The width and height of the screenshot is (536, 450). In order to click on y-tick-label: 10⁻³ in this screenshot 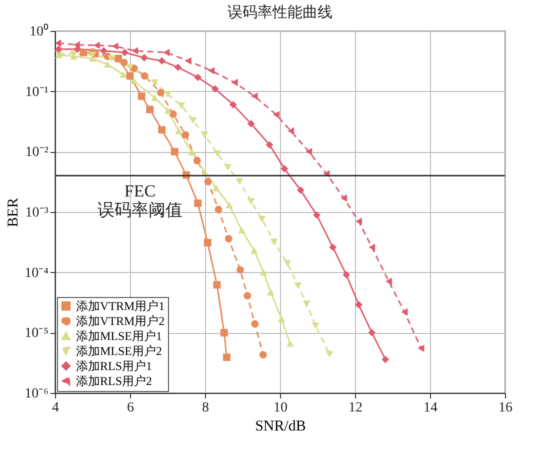, I will do `click(36, 213)`.